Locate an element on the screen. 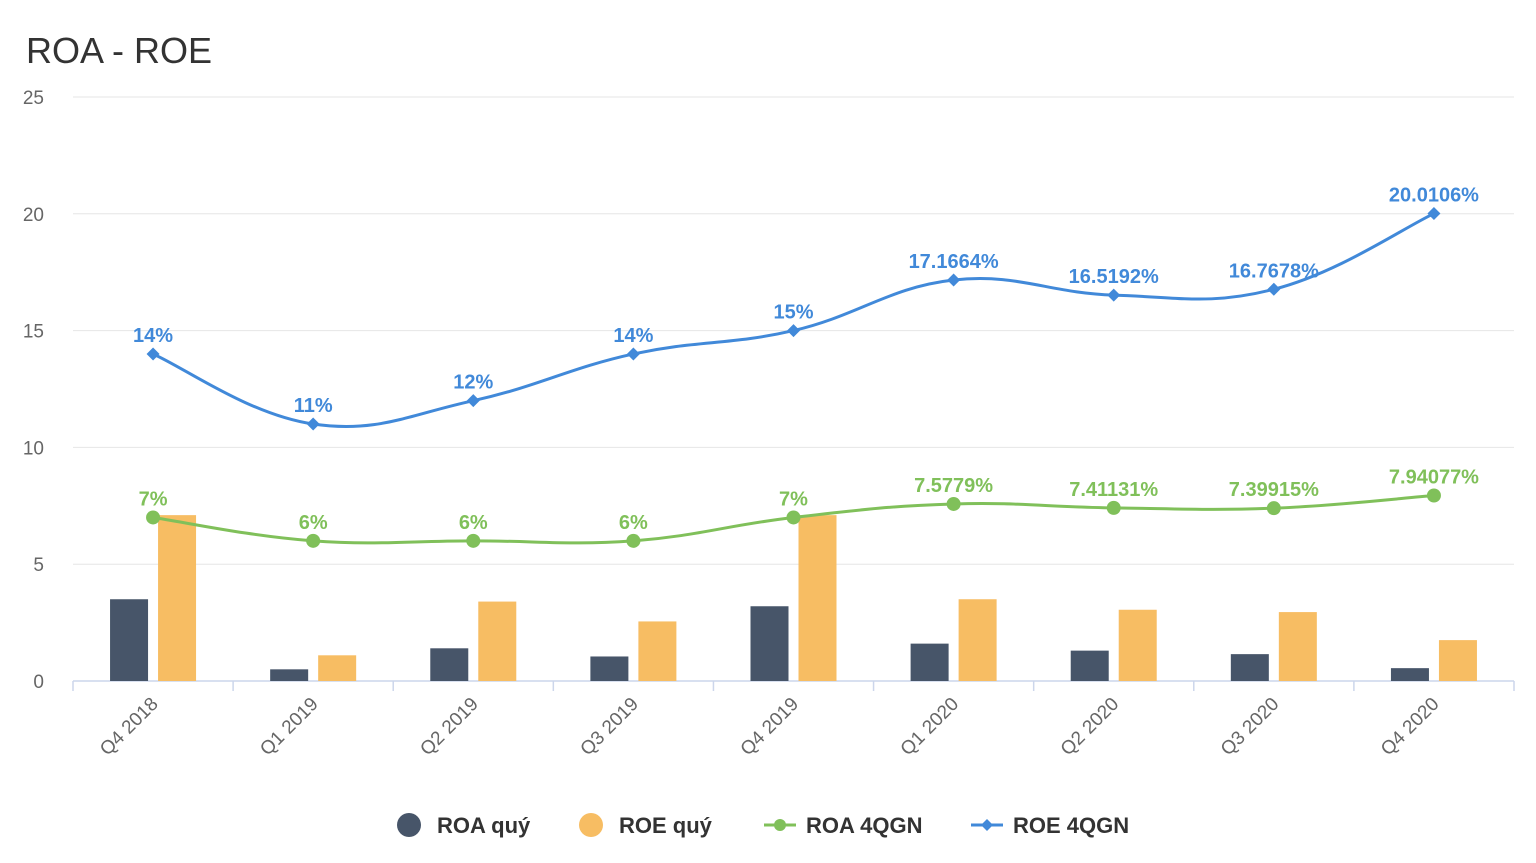 The height and width of the screenshot is (863, 1536). x-tick-label: Q4 2018 is located at coordinates (129, 727).